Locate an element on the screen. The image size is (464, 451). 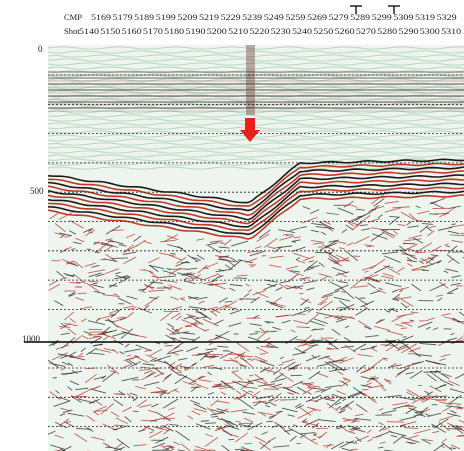
shot-number: 5210 is located at coordinates (238, 31).